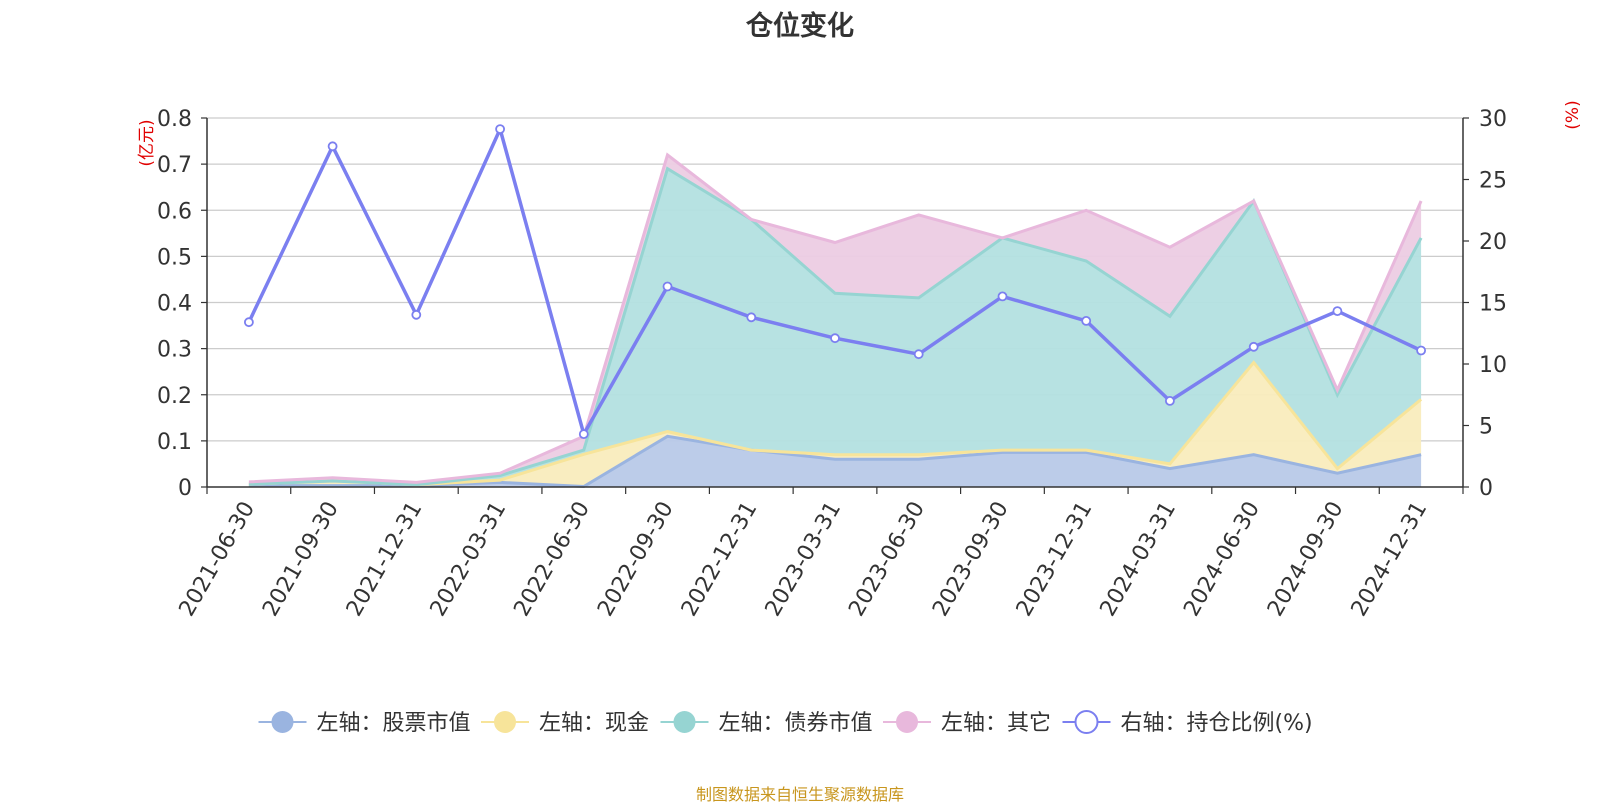 The width and height of the screenshot is (1600, 805). I want to click on left-axis-tick-label: 0.8, so click(174, 119).